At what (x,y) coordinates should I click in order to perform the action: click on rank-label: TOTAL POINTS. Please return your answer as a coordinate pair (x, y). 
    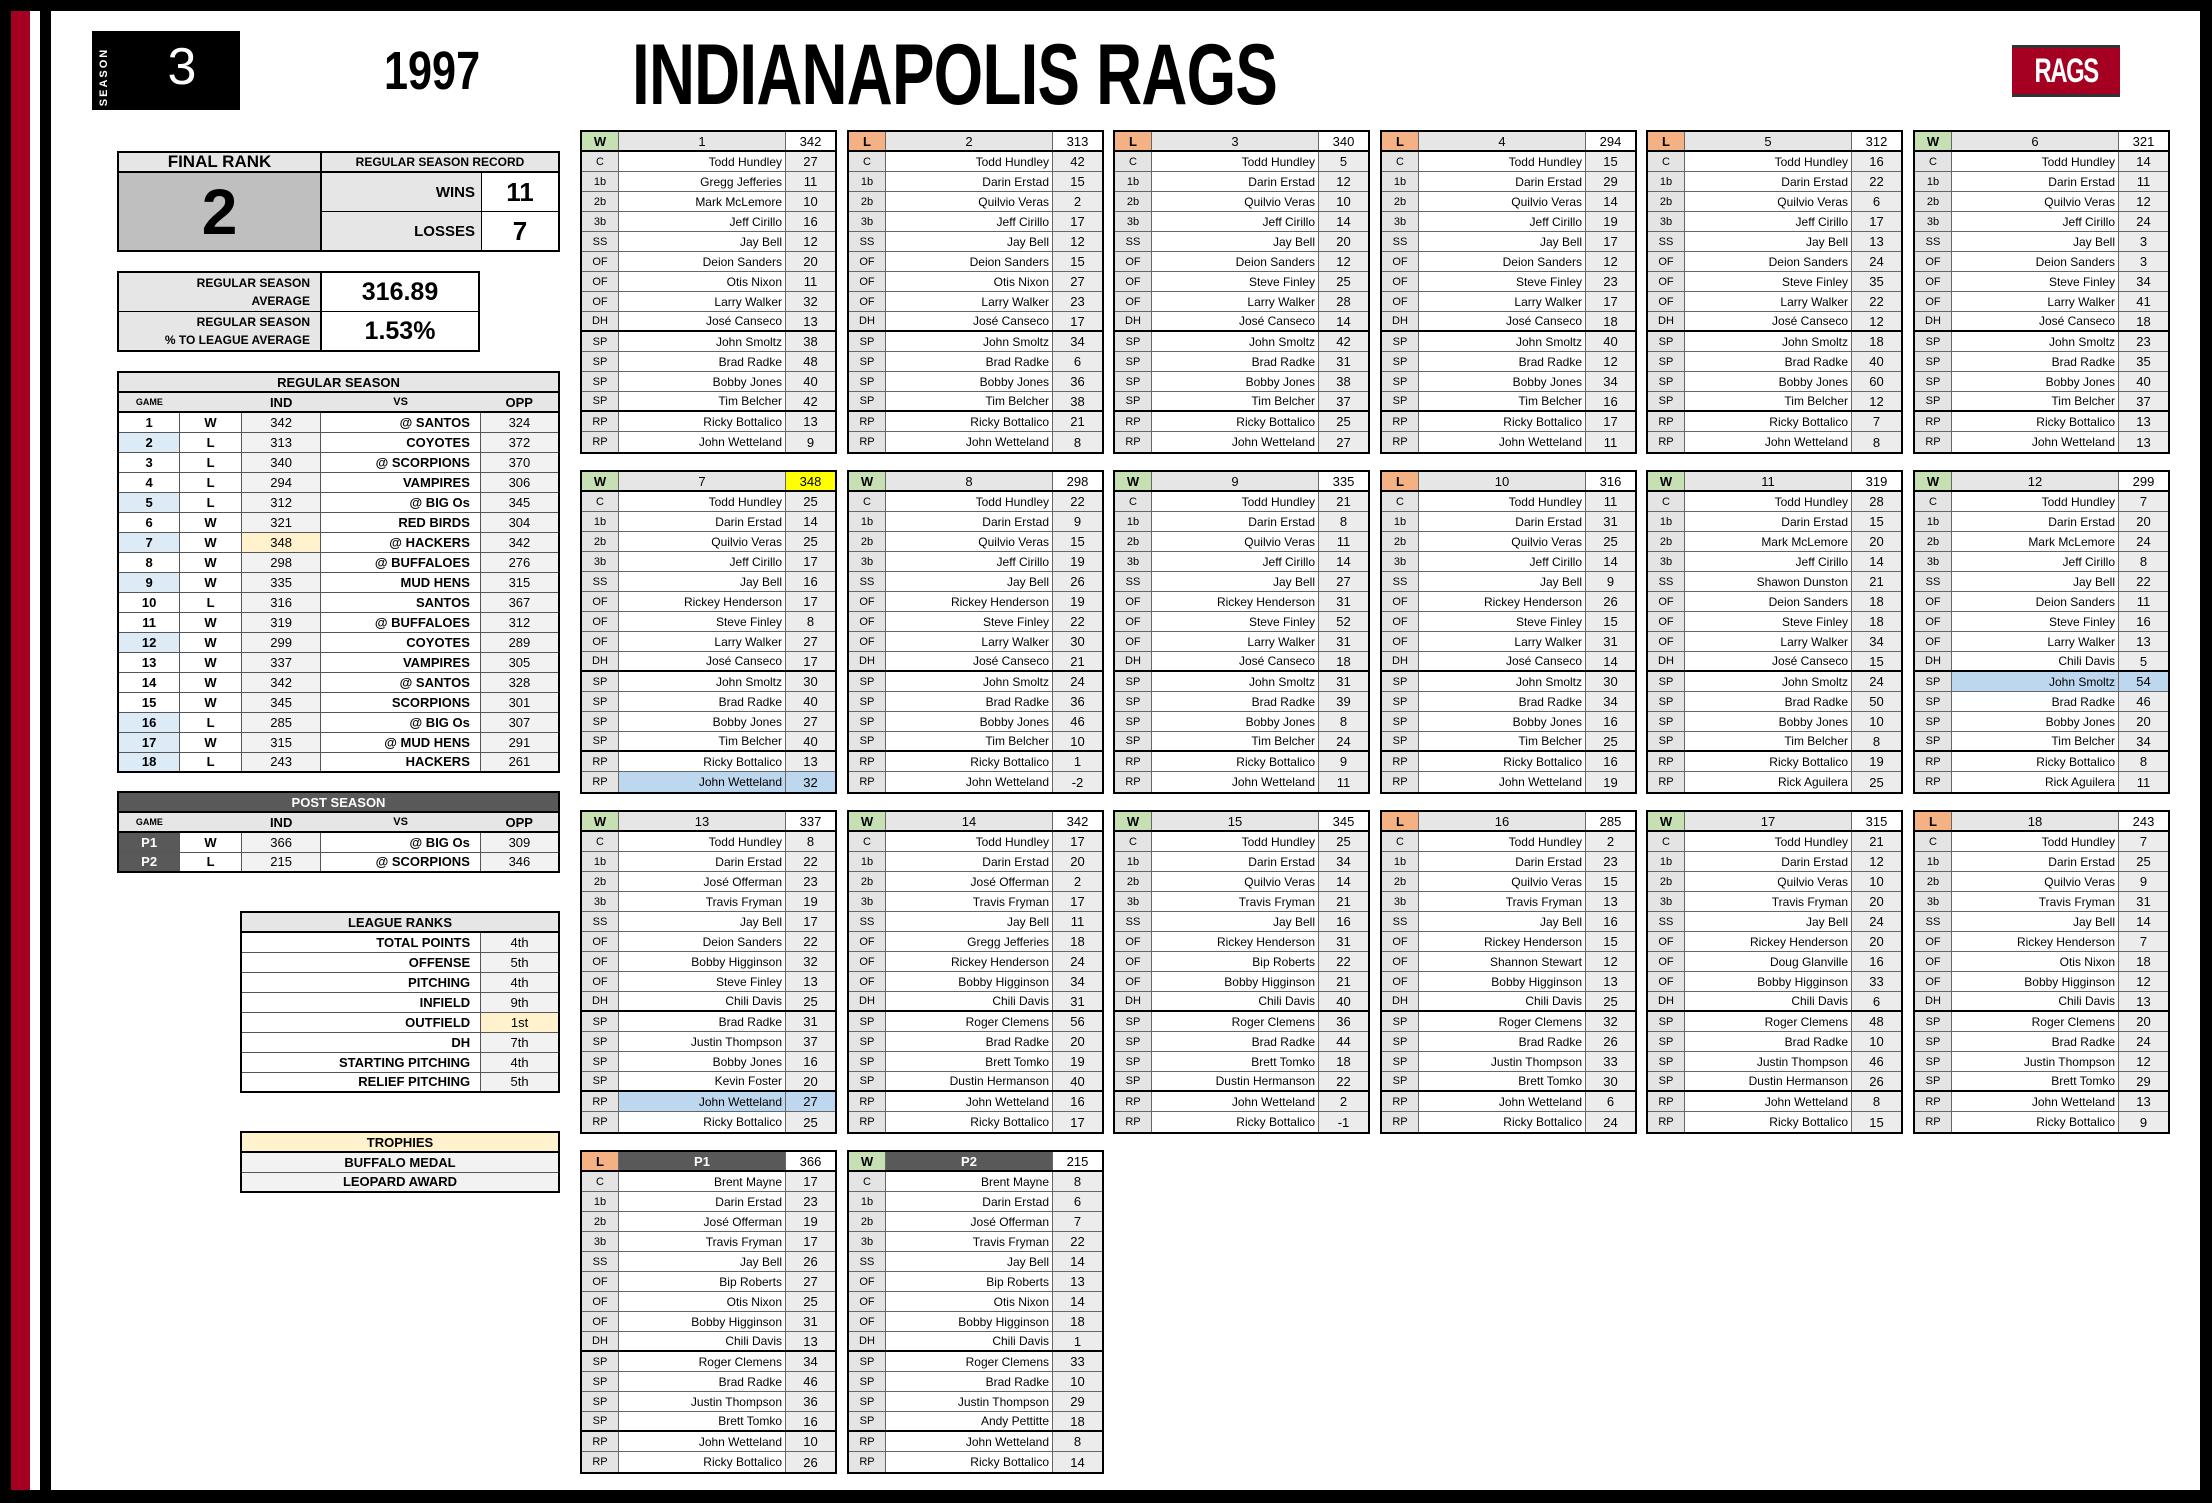
    Looking at the image, I should click on (361, 942).